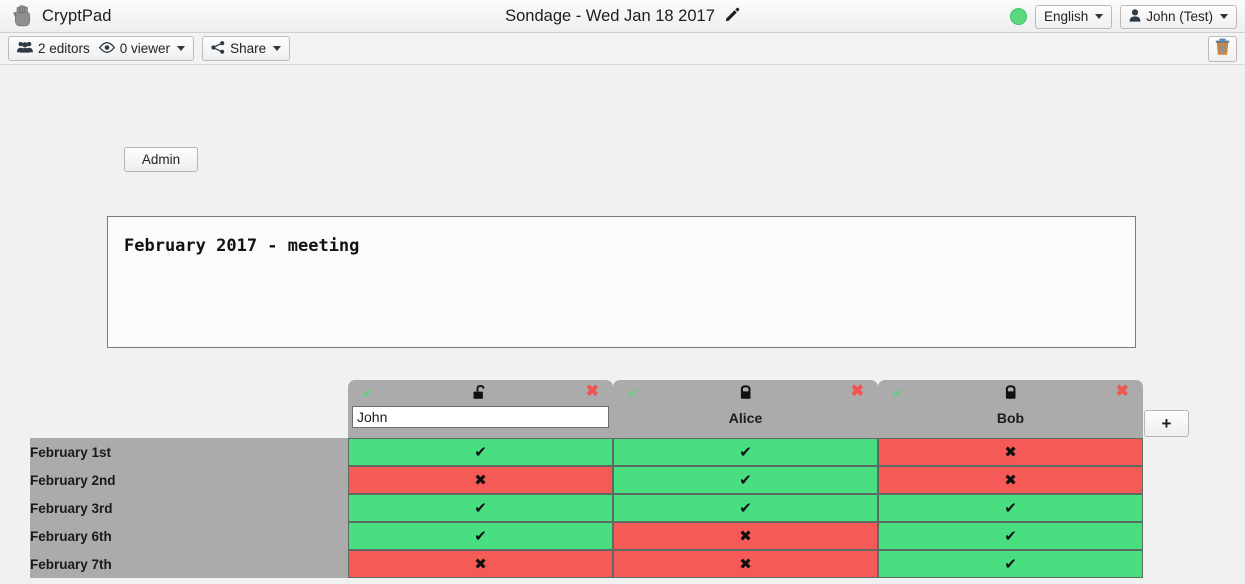 This screenshot has height=584, width=1245. What do you see at coordinates (1010, 452) in the screenshot?
I see `poll-vote-cell-2-0: ✖` at bounding box center [1010, 452].